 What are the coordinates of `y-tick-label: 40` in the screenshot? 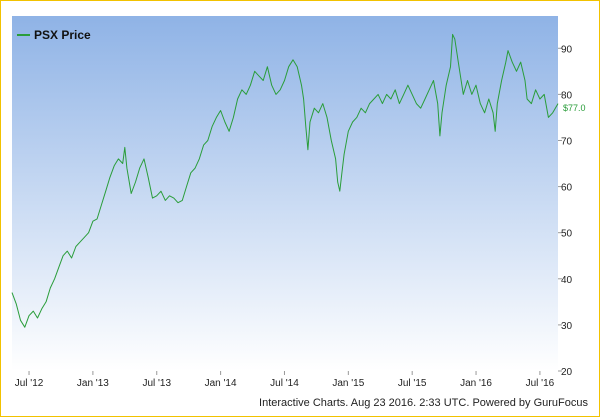 It's located at (567, 280).